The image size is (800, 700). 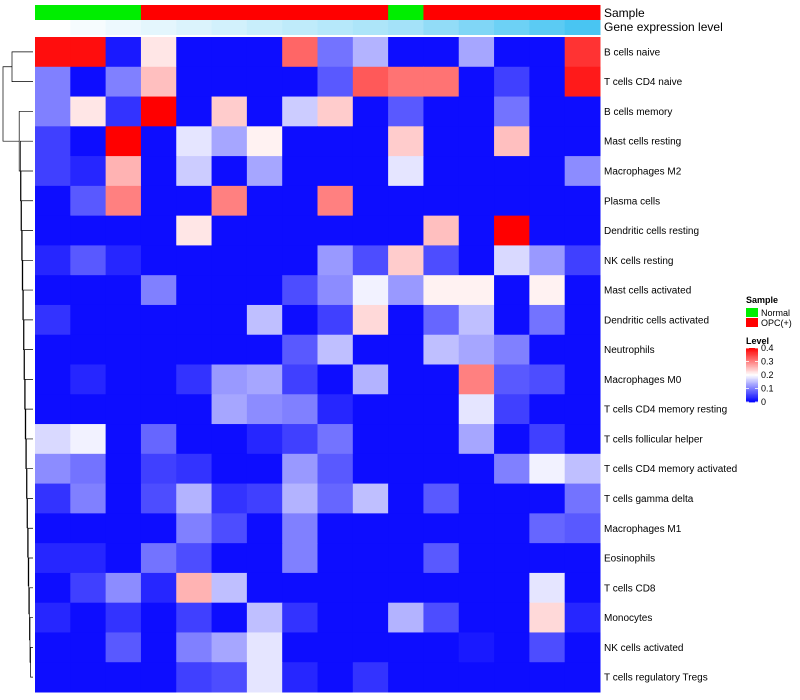 What do you see at coordinates (670, 469) in the screenshot?
I see `row-label: T cells CD4 memory activated` at bounding box center [670, 469].